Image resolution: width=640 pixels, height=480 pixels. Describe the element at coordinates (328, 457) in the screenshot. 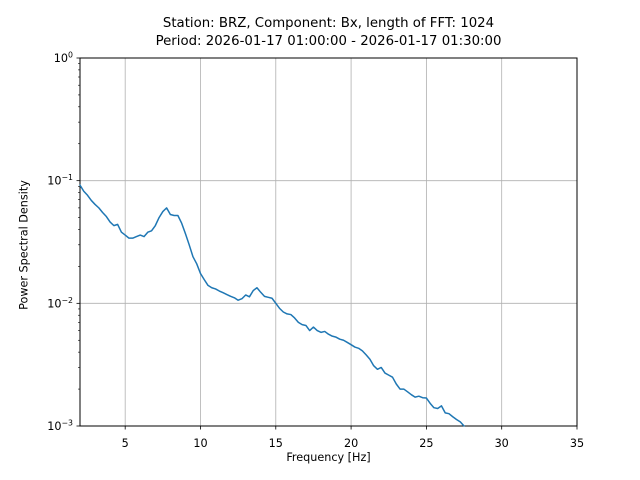

I see `x-axis-label: Frequency [Hz]` at that location.